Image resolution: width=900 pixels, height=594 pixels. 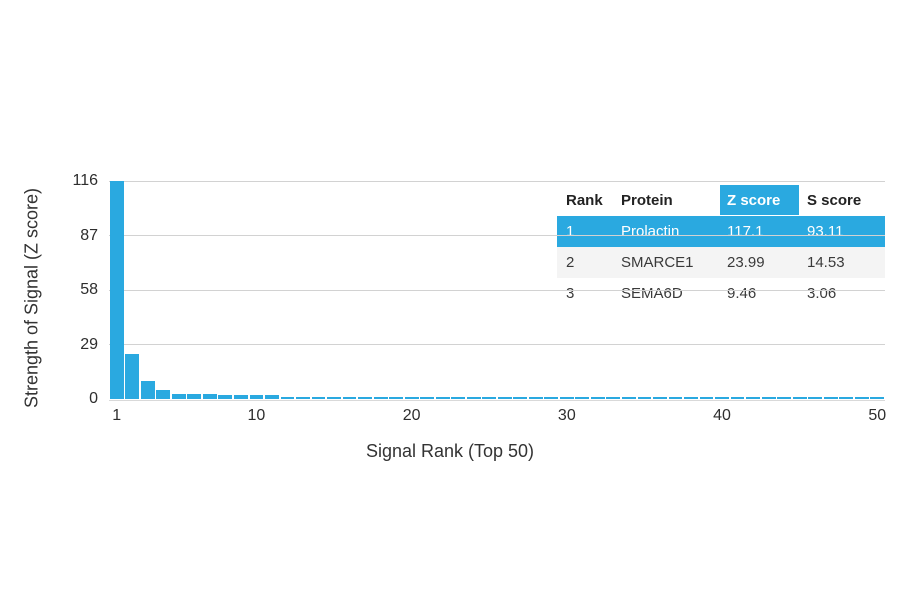 What do you see at coordinates (652, 293) in the screenshot?
I see `table-cell-protein: SEMA6D` at bounding box center [652, 293].